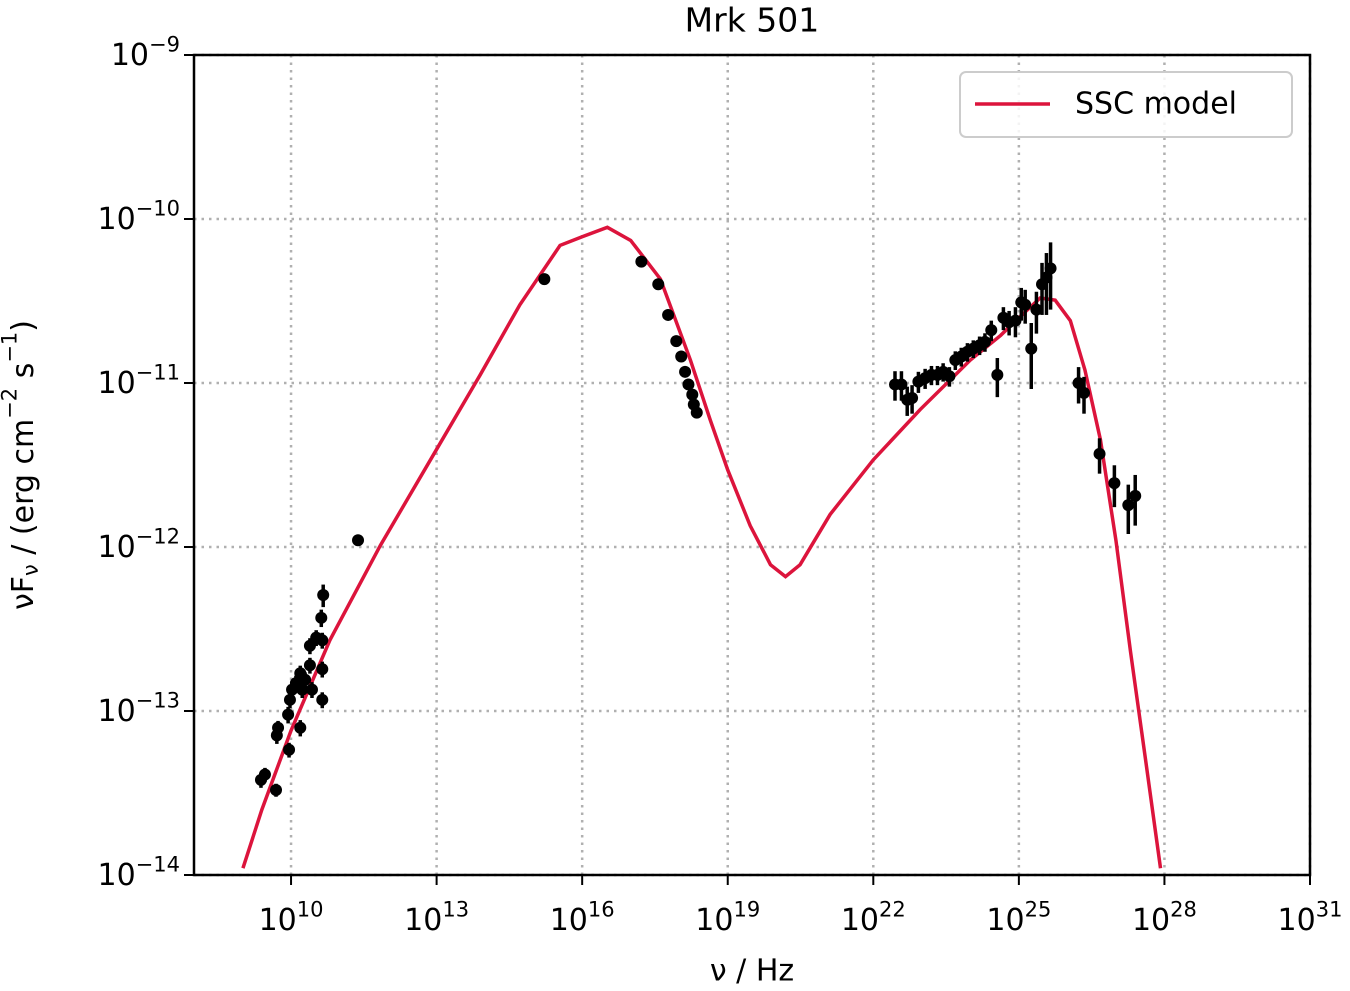 The width and height of the screenshot is (1350, 991). I want to click on y-tick-label: 10−13, so click(138, 709).